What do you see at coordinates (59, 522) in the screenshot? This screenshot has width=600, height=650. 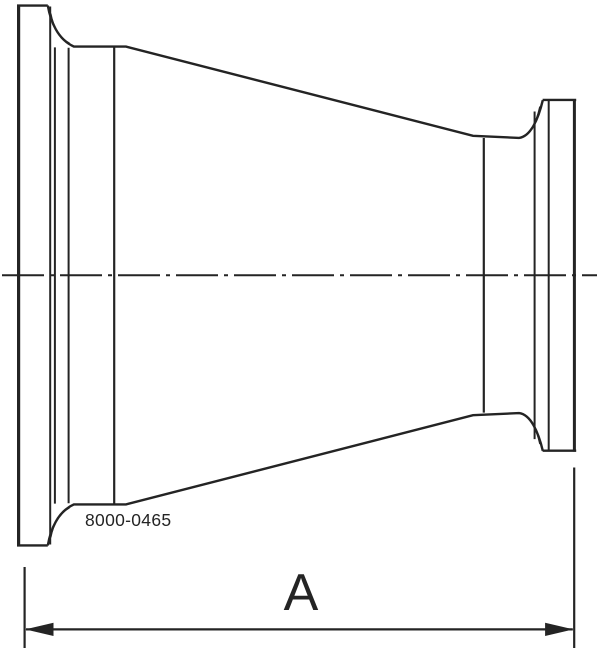 I see `left-inner-radius-bottom-curve` at bounding box center [59, 522].